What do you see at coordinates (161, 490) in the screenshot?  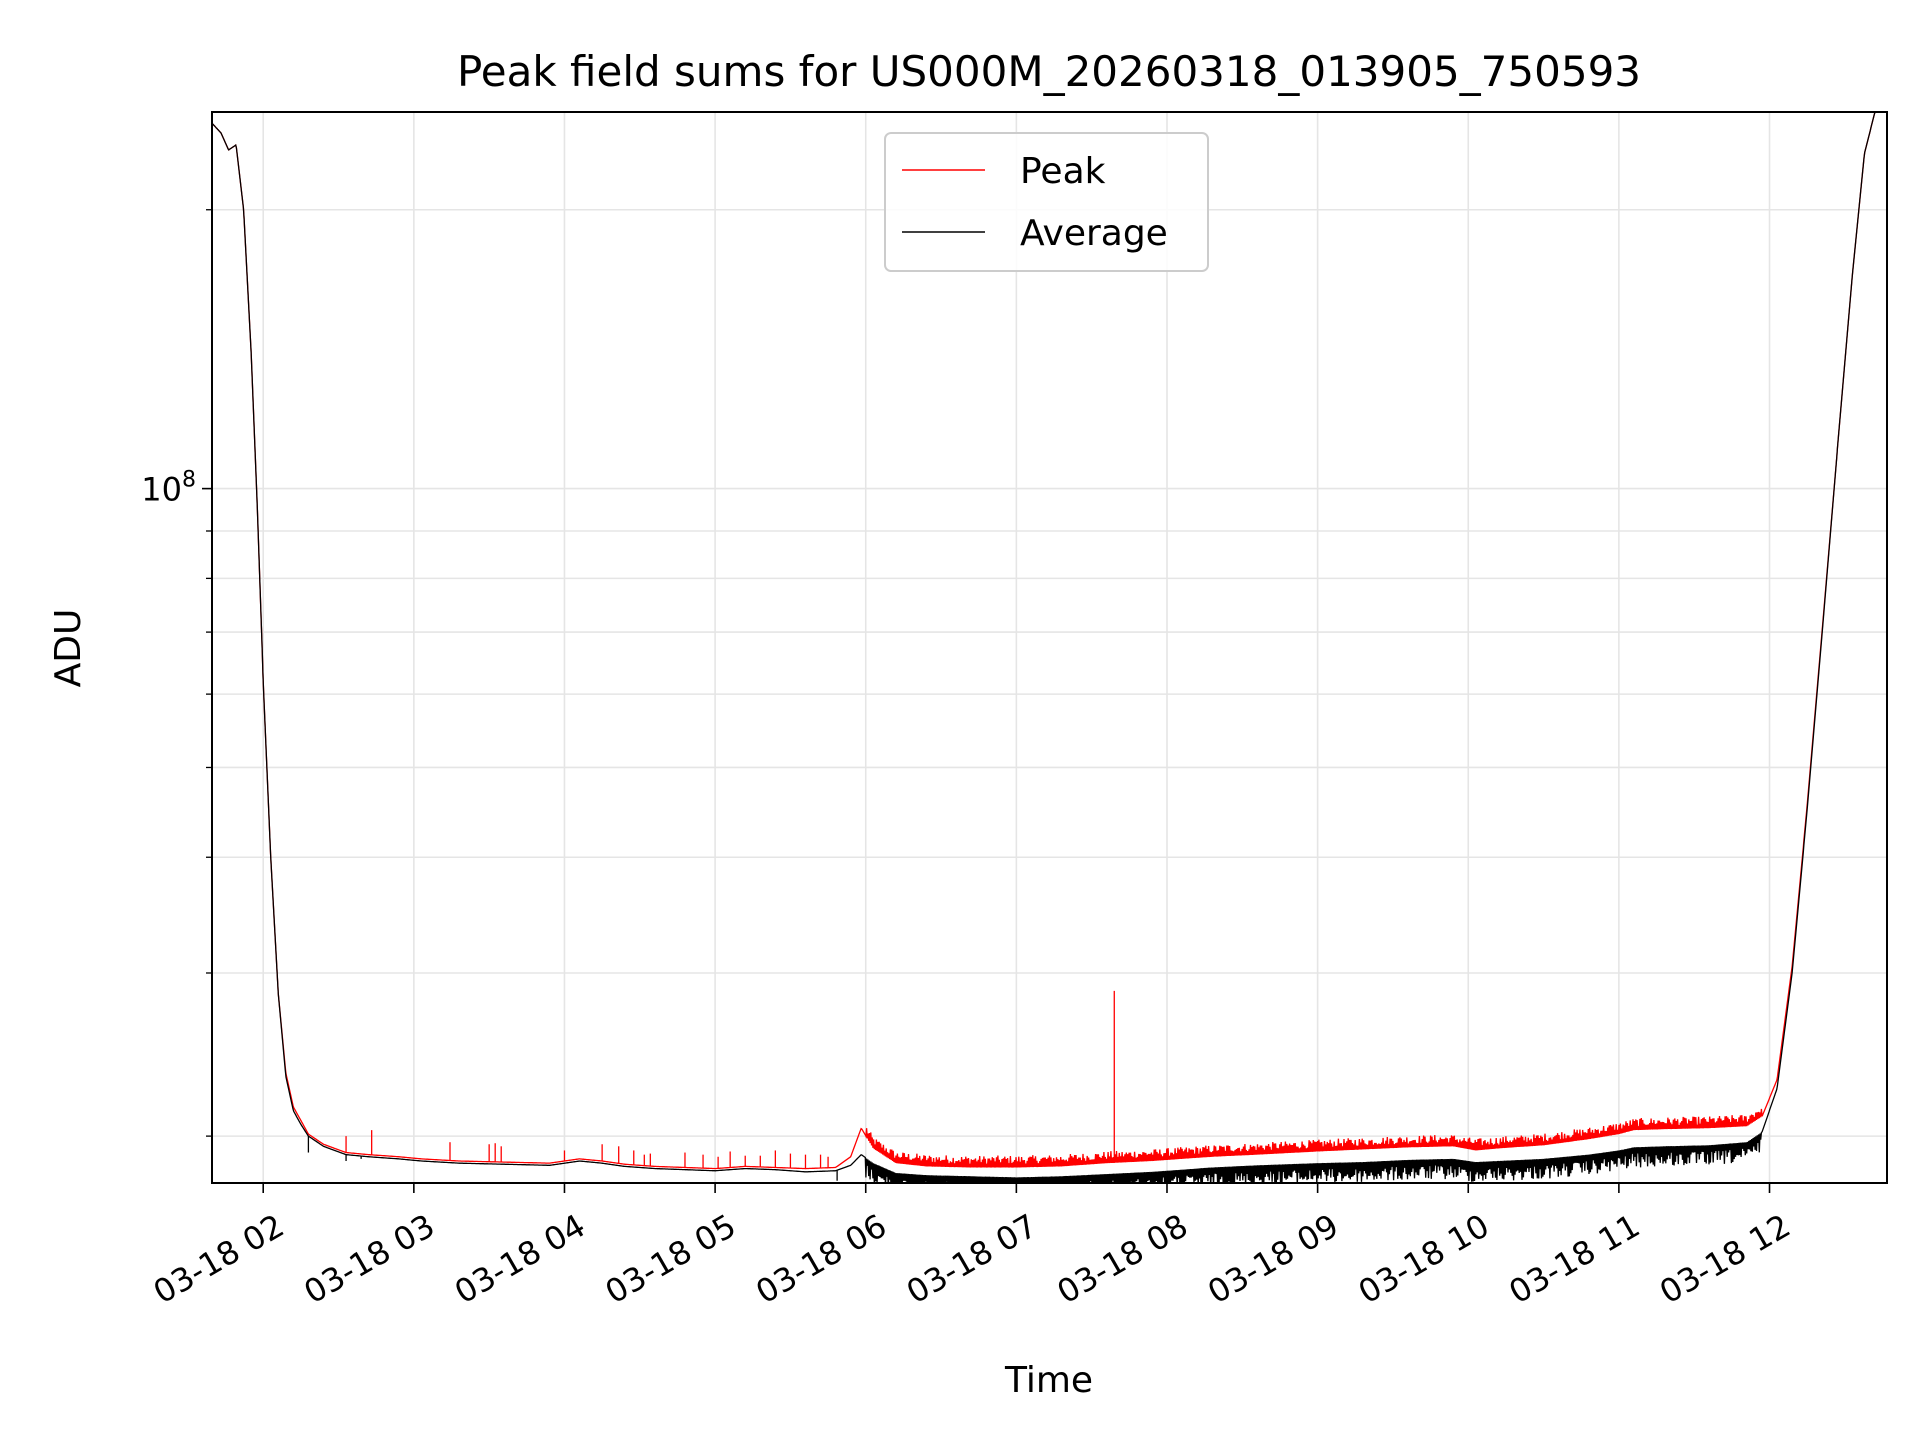 I see `y-tick-label-base: 10` at bounding box center [161, 490].